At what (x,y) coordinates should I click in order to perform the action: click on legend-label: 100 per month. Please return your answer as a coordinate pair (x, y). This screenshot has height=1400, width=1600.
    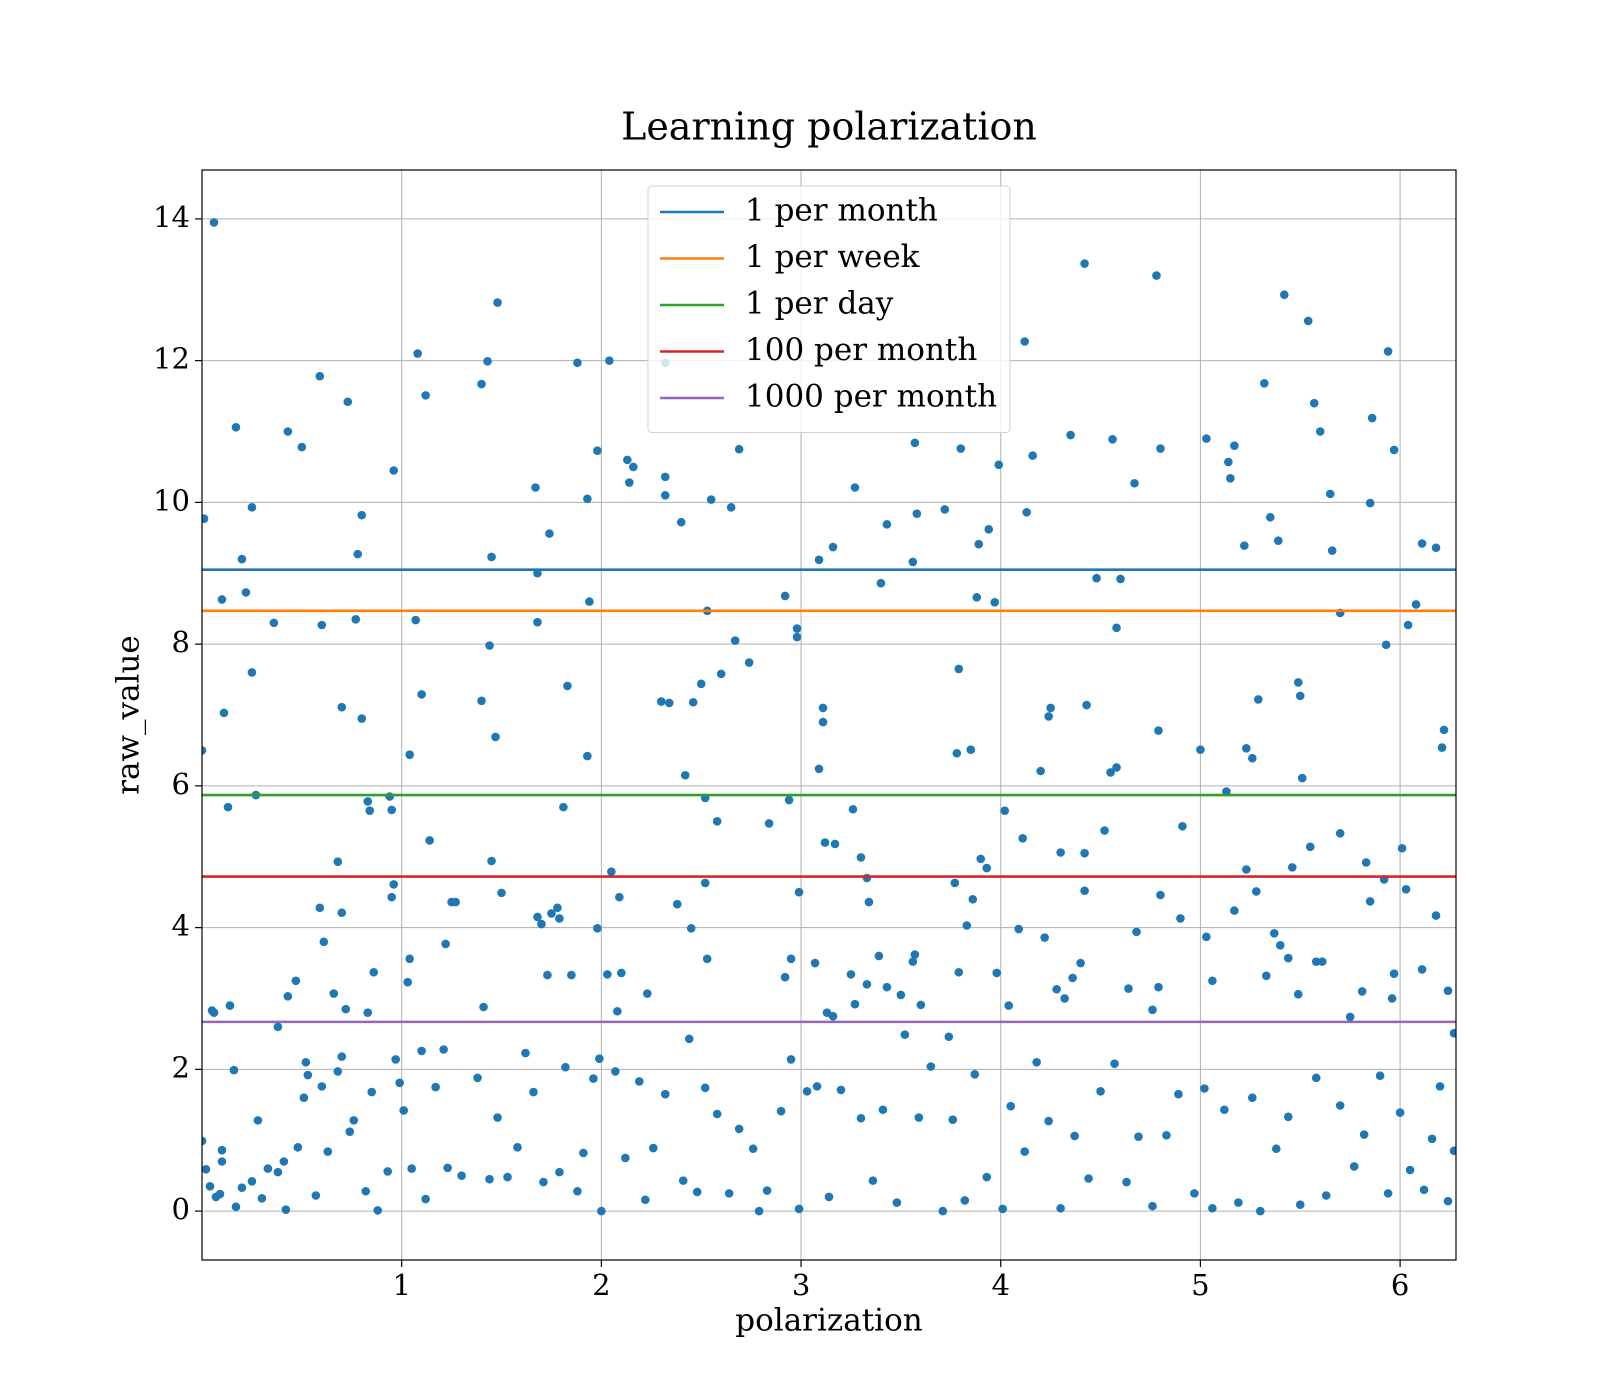
    Looking at the image, I should click on (861, 350).